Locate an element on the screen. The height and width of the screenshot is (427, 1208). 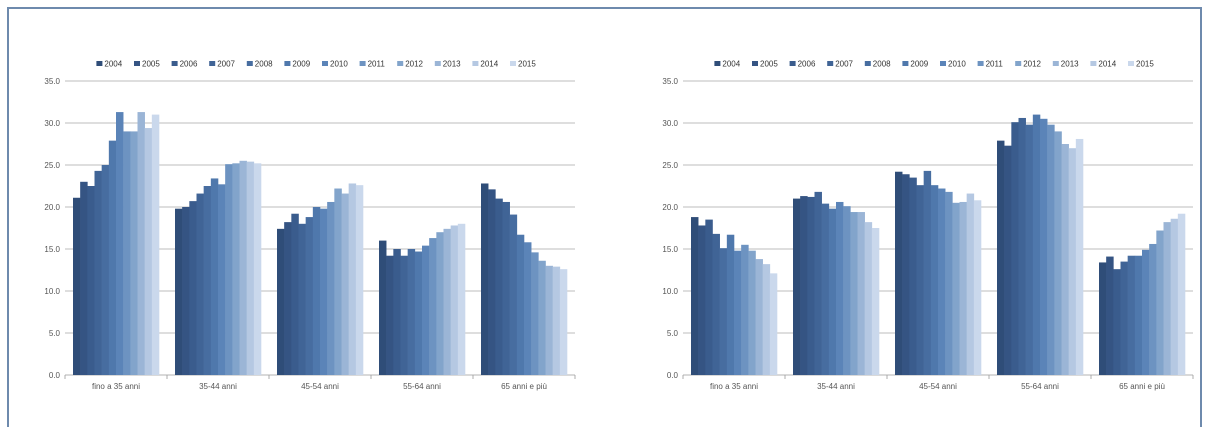
x-tick-label: 45-54 anni is located at coordinates (938, 386).